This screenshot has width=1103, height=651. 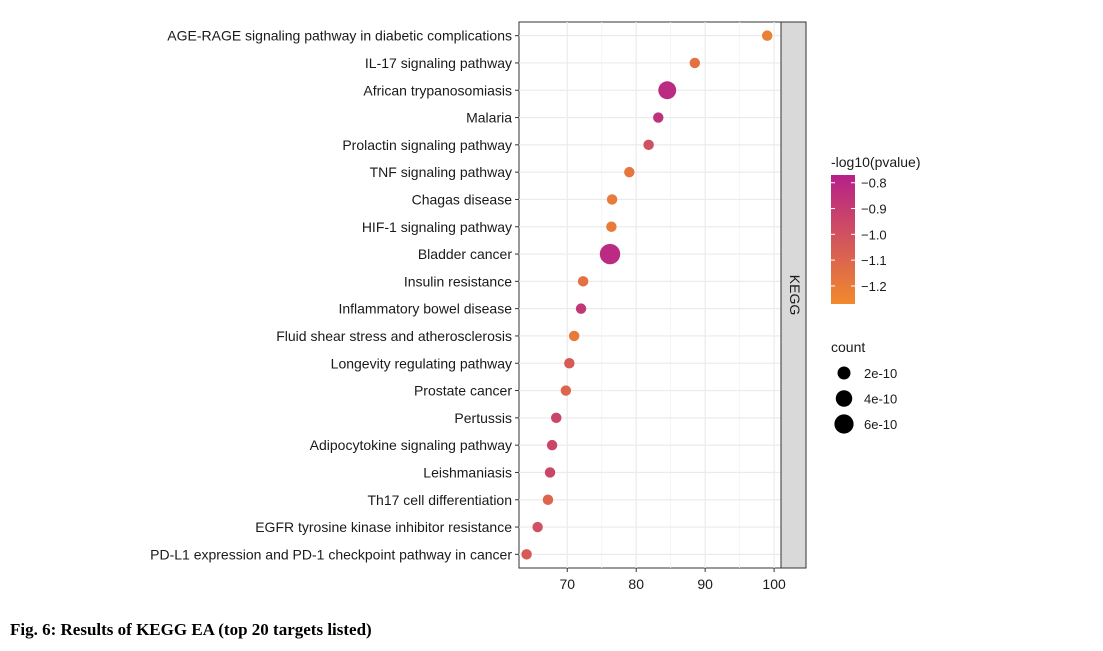 What do you see at coordinates (874, 183) in the screenshot?
I see `color-legend-label: −0.8` at bounding box center [874, 183].